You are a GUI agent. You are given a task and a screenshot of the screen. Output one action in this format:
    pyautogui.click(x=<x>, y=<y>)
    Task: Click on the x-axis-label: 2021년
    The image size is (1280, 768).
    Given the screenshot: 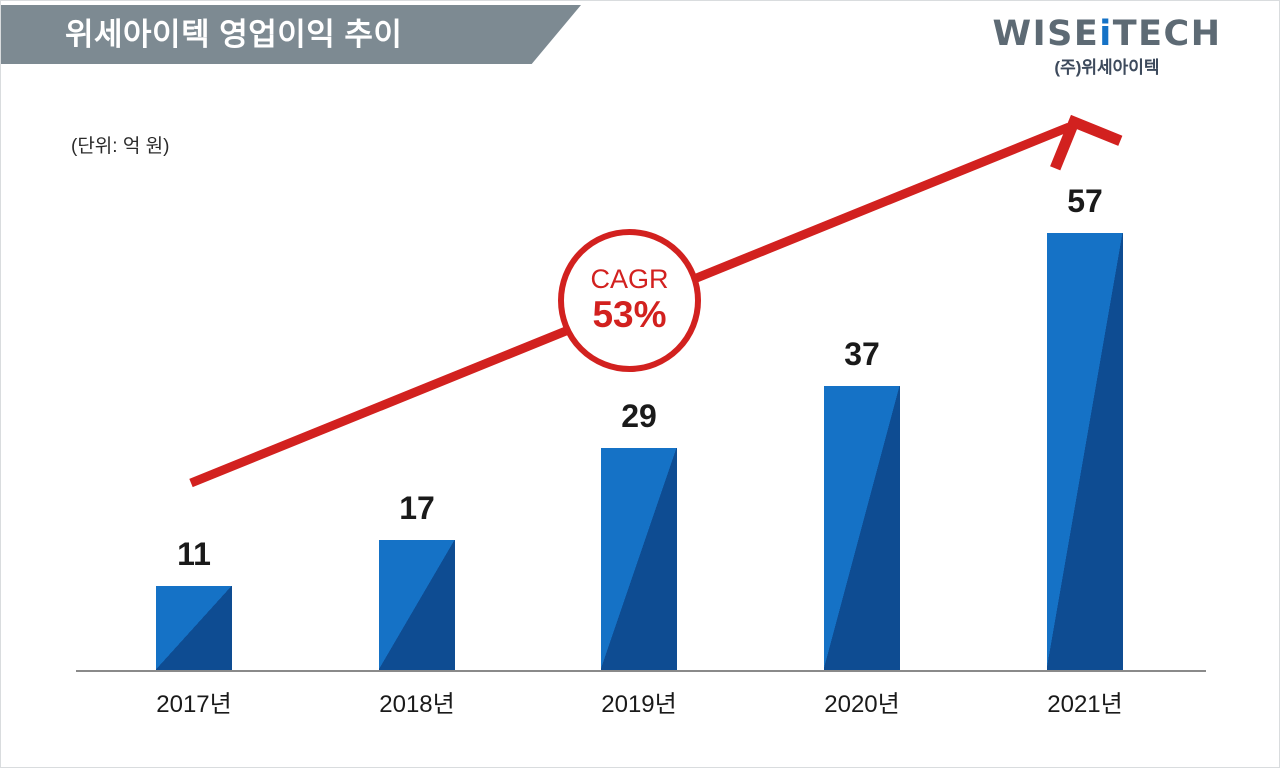 What is the action you would take?
    pyautogui.click(x=1085, y=704)
    